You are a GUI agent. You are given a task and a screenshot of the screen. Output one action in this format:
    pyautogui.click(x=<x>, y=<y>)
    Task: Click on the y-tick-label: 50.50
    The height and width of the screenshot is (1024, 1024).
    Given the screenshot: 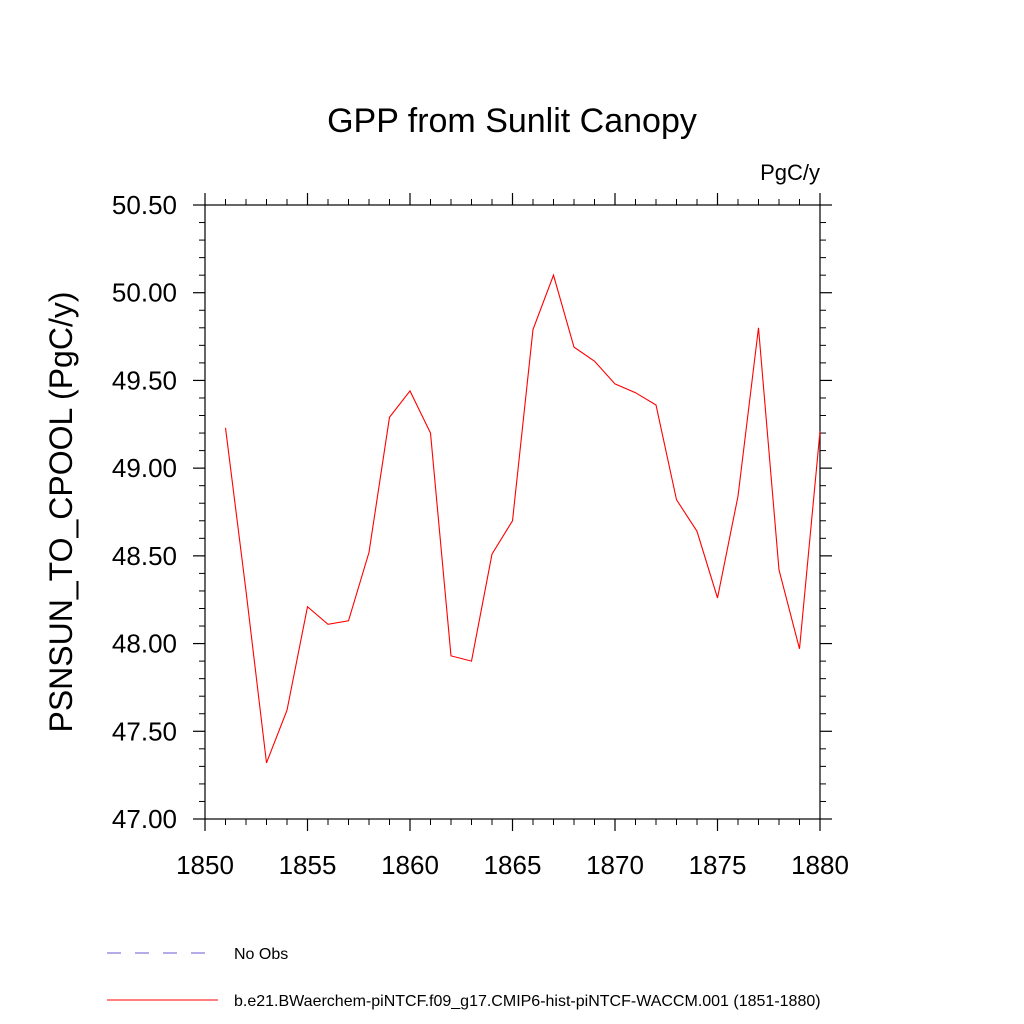 What is the action you would take?
    pyautogui.click(x=144, y=205)
    